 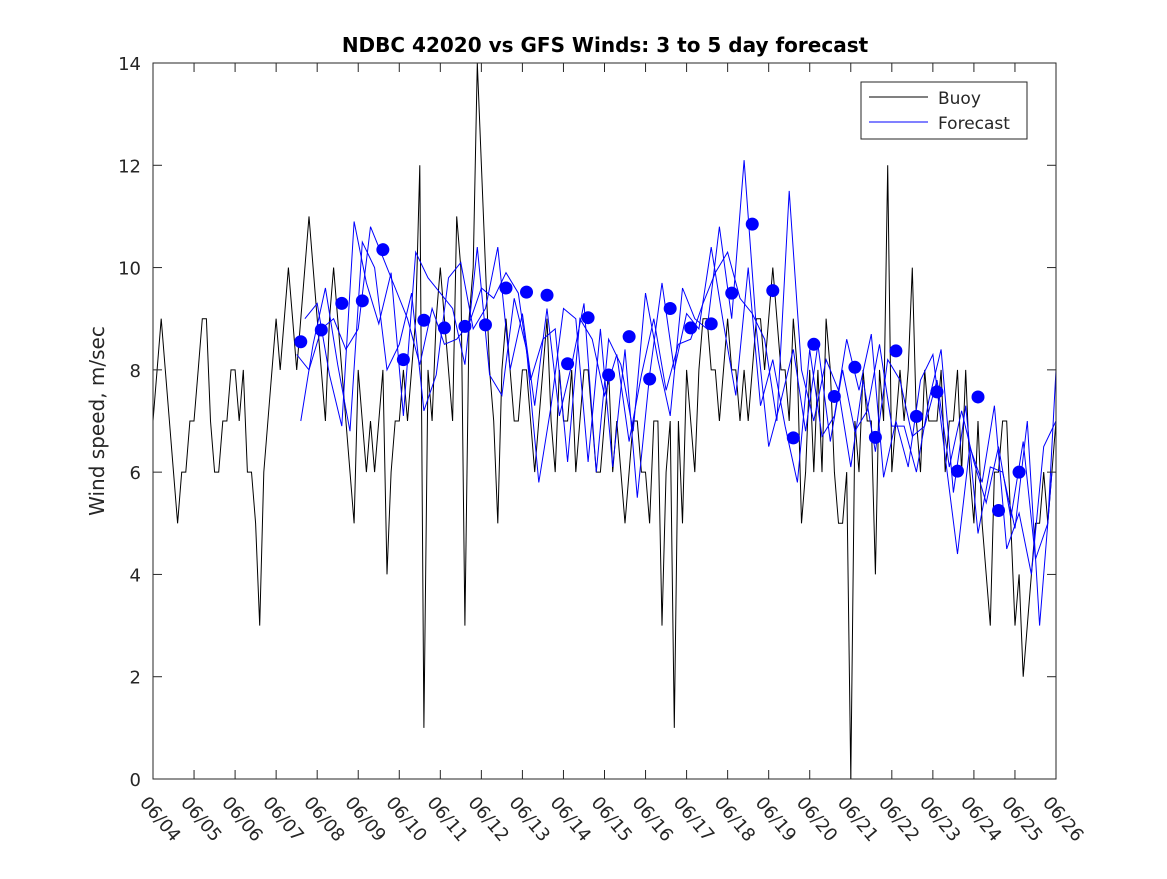 What do you see at coordinates (135, 473) in the screenshot?
I see `y-tick-label: 6` at bounding box center [135, 473].